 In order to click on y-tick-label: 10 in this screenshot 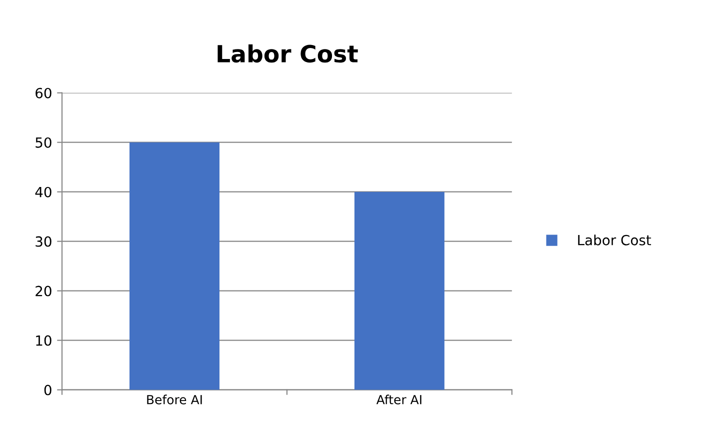, I will do `click(44, 340)`.